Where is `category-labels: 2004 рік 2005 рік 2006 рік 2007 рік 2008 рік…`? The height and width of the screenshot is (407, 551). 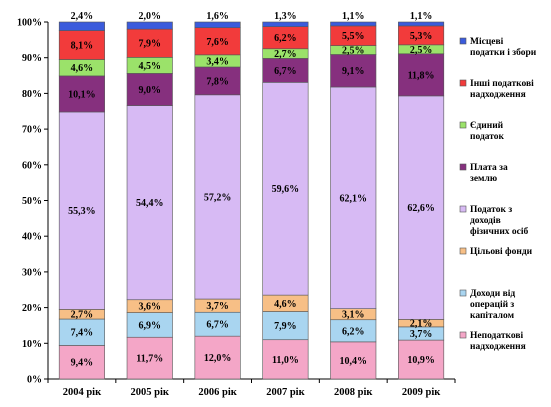
category-labels: 2004 рік 2005 рік 2006 рік 2007 рік 2008 рік… is located at coordinates (252, 392).